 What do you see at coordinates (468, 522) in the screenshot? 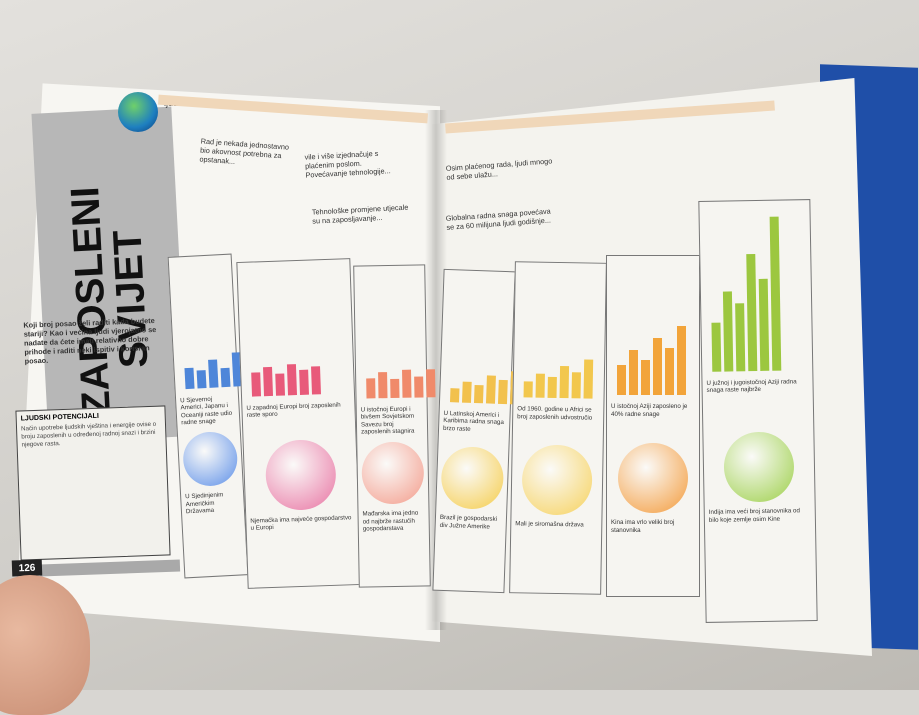
I see `country-text: Brazil je gospodarski div Južne Amerike` at bounding box center [468, 522].